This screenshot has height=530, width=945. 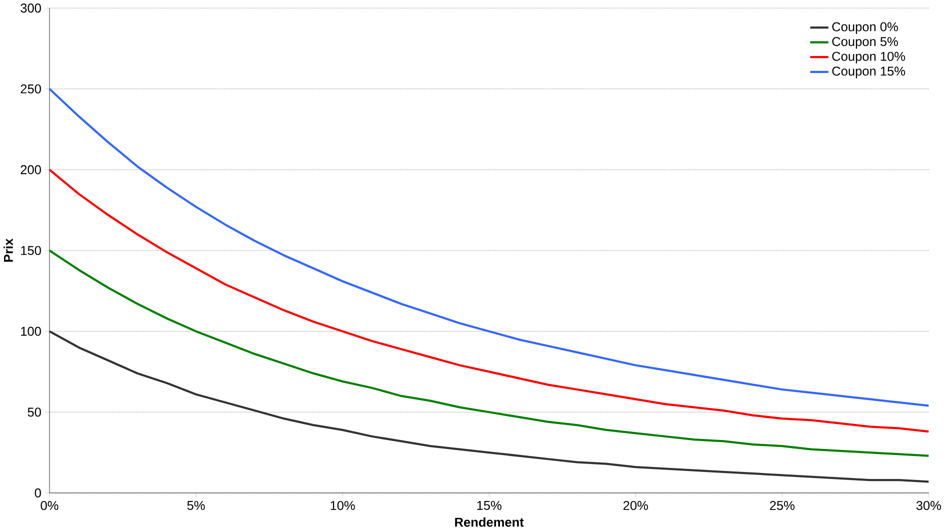 What do you see at coordinates (635, 505) in the screenshot?
I see `x-tick-label: 20%` at bounding box center [635, 505].